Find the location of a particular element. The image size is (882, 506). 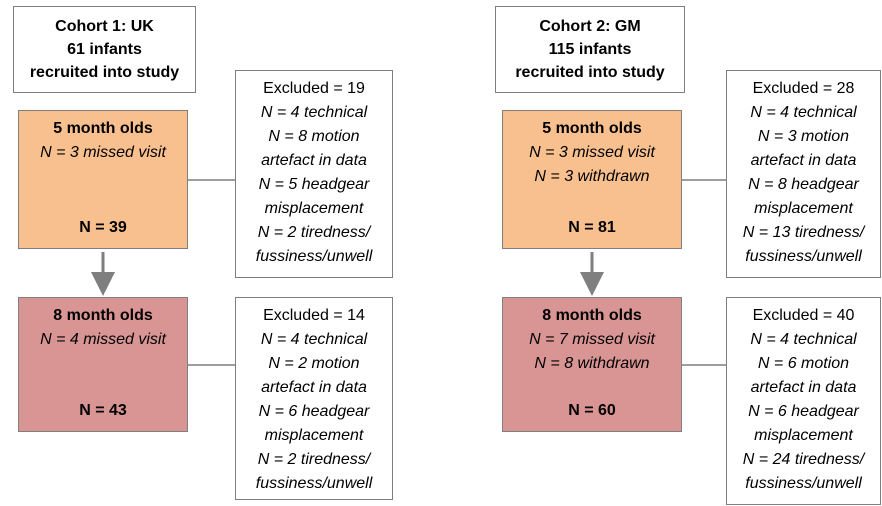

excluded-reason: N = 6 motion is located at coordinates (803, 363).